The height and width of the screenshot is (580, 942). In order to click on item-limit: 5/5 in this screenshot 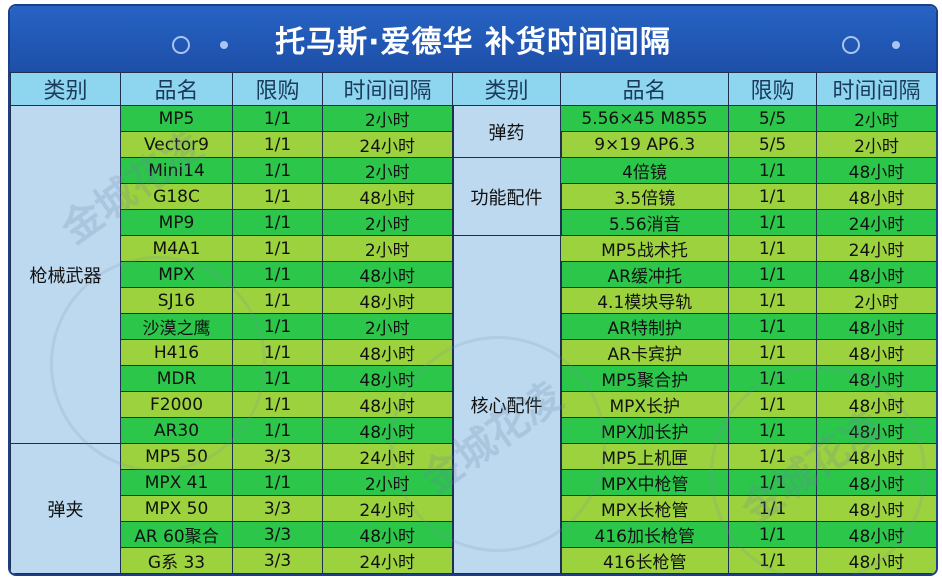, I will do `click(772, 144)`.